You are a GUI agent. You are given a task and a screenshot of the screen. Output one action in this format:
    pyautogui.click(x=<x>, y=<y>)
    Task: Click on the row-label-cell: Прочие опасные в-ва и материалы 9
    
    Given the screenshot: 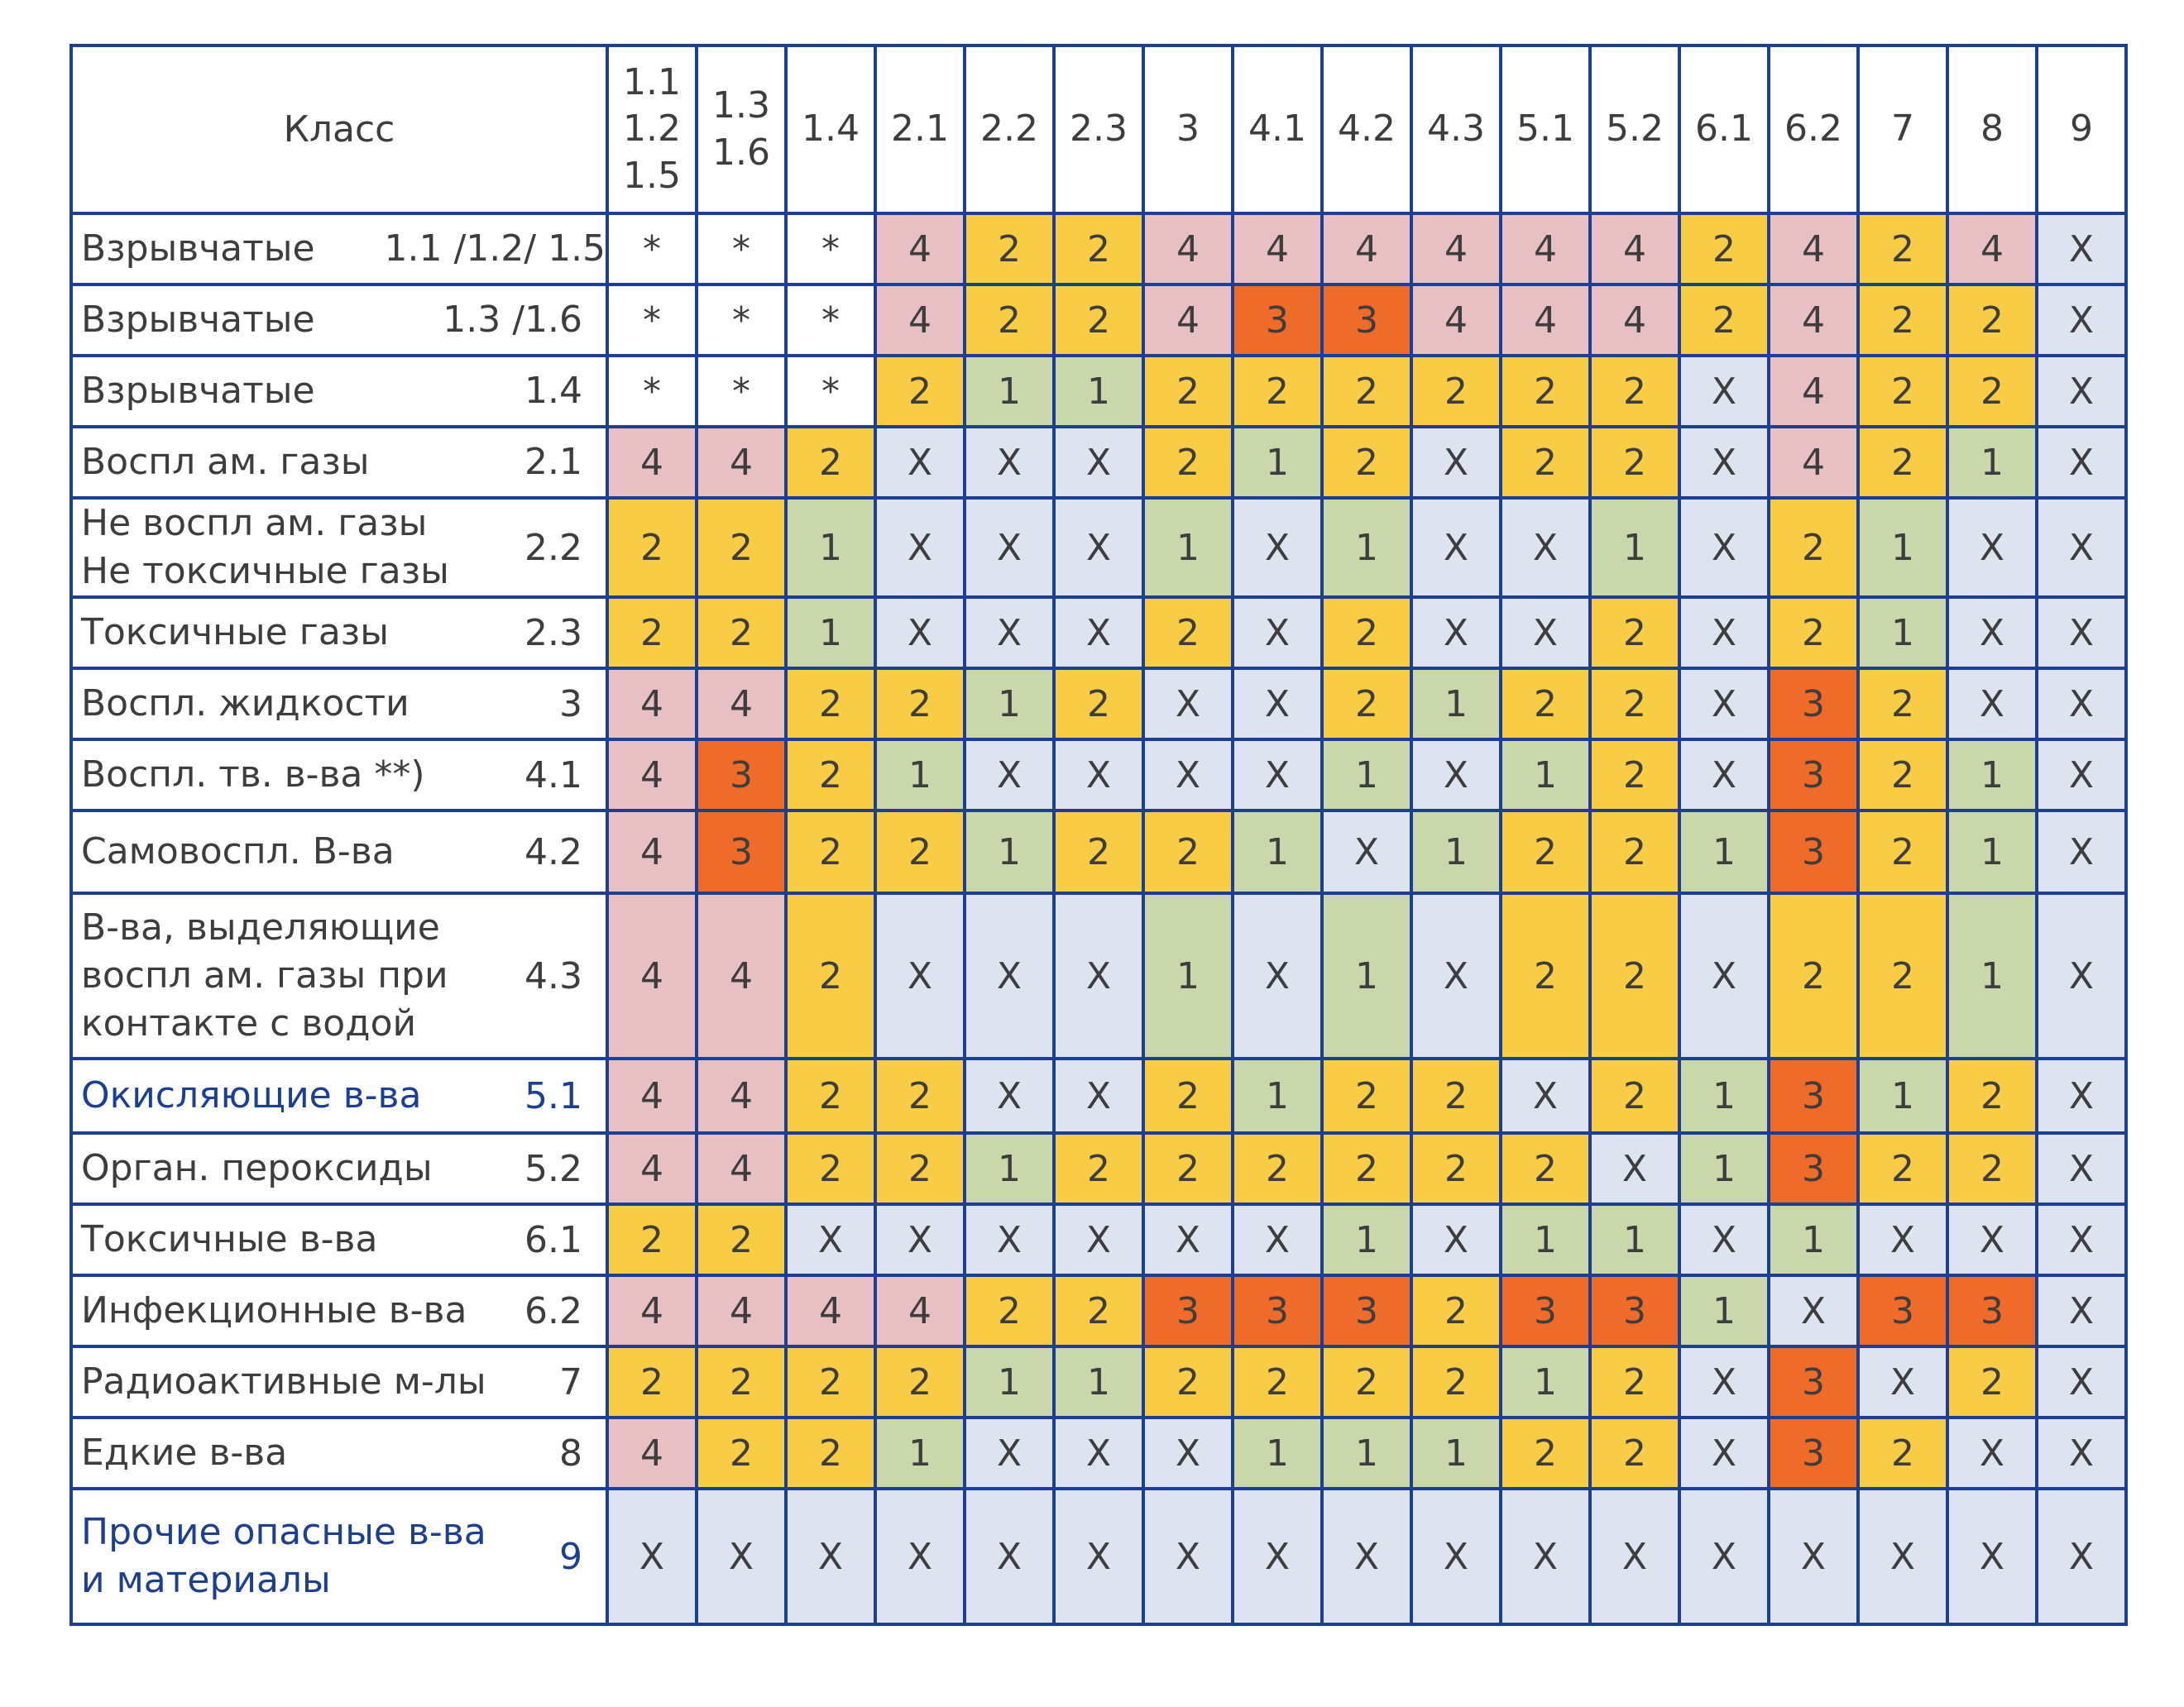 What is the action you would take?
    pyautogui.click(x=339, y=1557)
    